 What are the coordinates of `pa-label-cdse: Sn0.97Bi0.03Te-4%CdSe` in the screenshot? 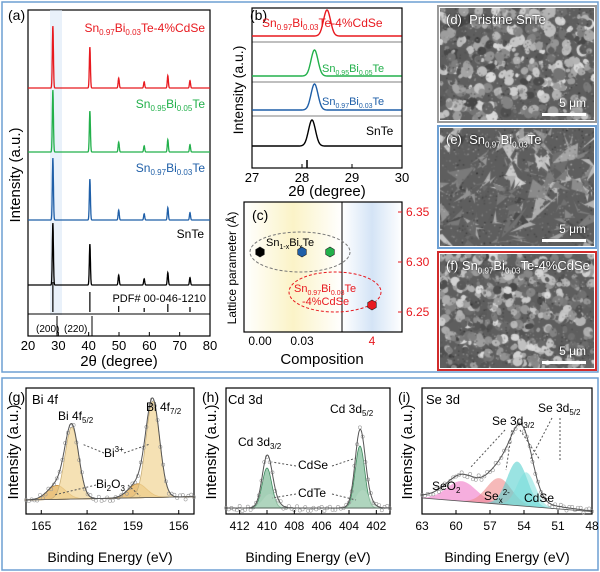 It's located at (144, 29).